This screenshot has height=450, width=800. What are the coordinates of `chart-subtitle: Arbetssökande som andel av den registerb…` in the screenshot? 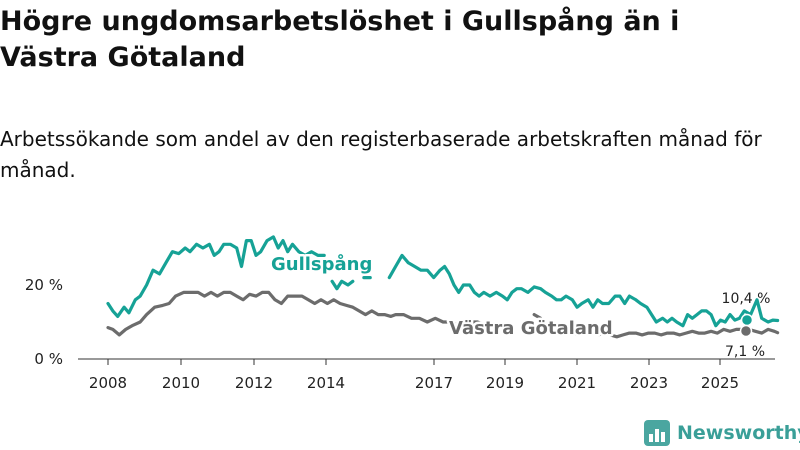 It's located at (381, 154).